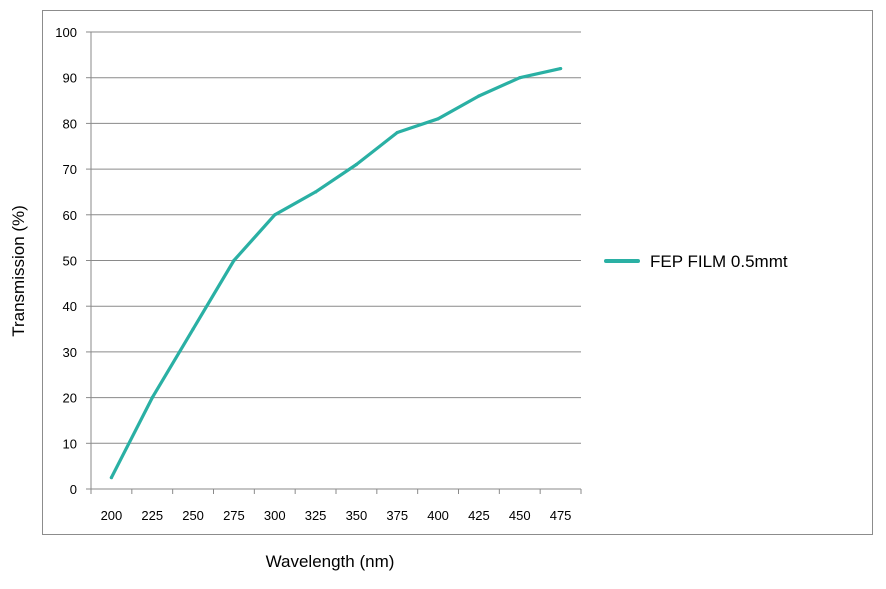 This screenshot has height=589, width=886. Describe the element at coordinates (479, 515) in the screenshot. I see `x-tick-label-425: 425` at that location.